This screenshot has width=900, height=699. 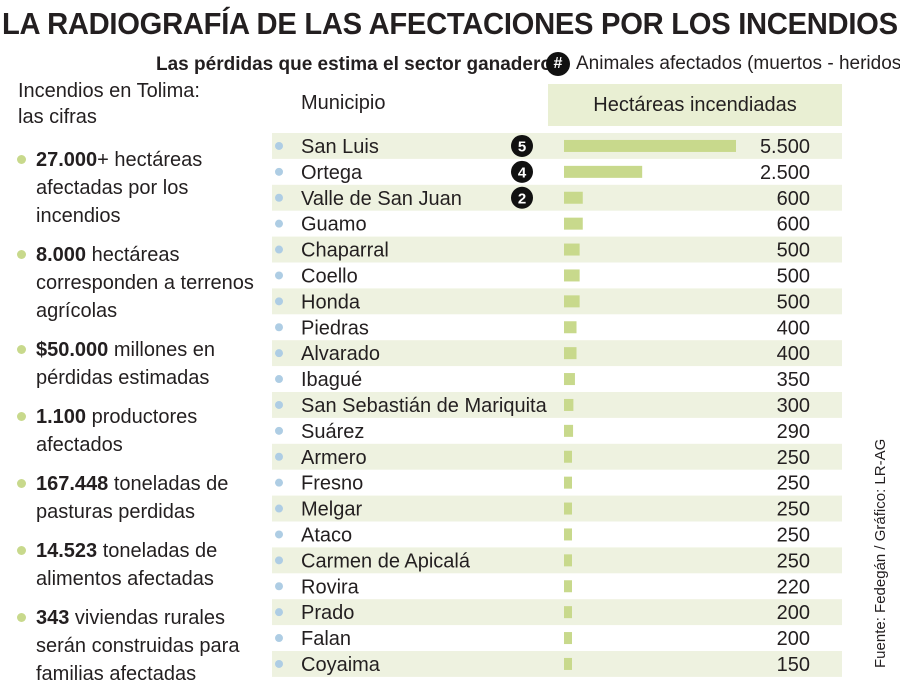 I want to click on category-label: Guamo, so click(x=334, y=225).